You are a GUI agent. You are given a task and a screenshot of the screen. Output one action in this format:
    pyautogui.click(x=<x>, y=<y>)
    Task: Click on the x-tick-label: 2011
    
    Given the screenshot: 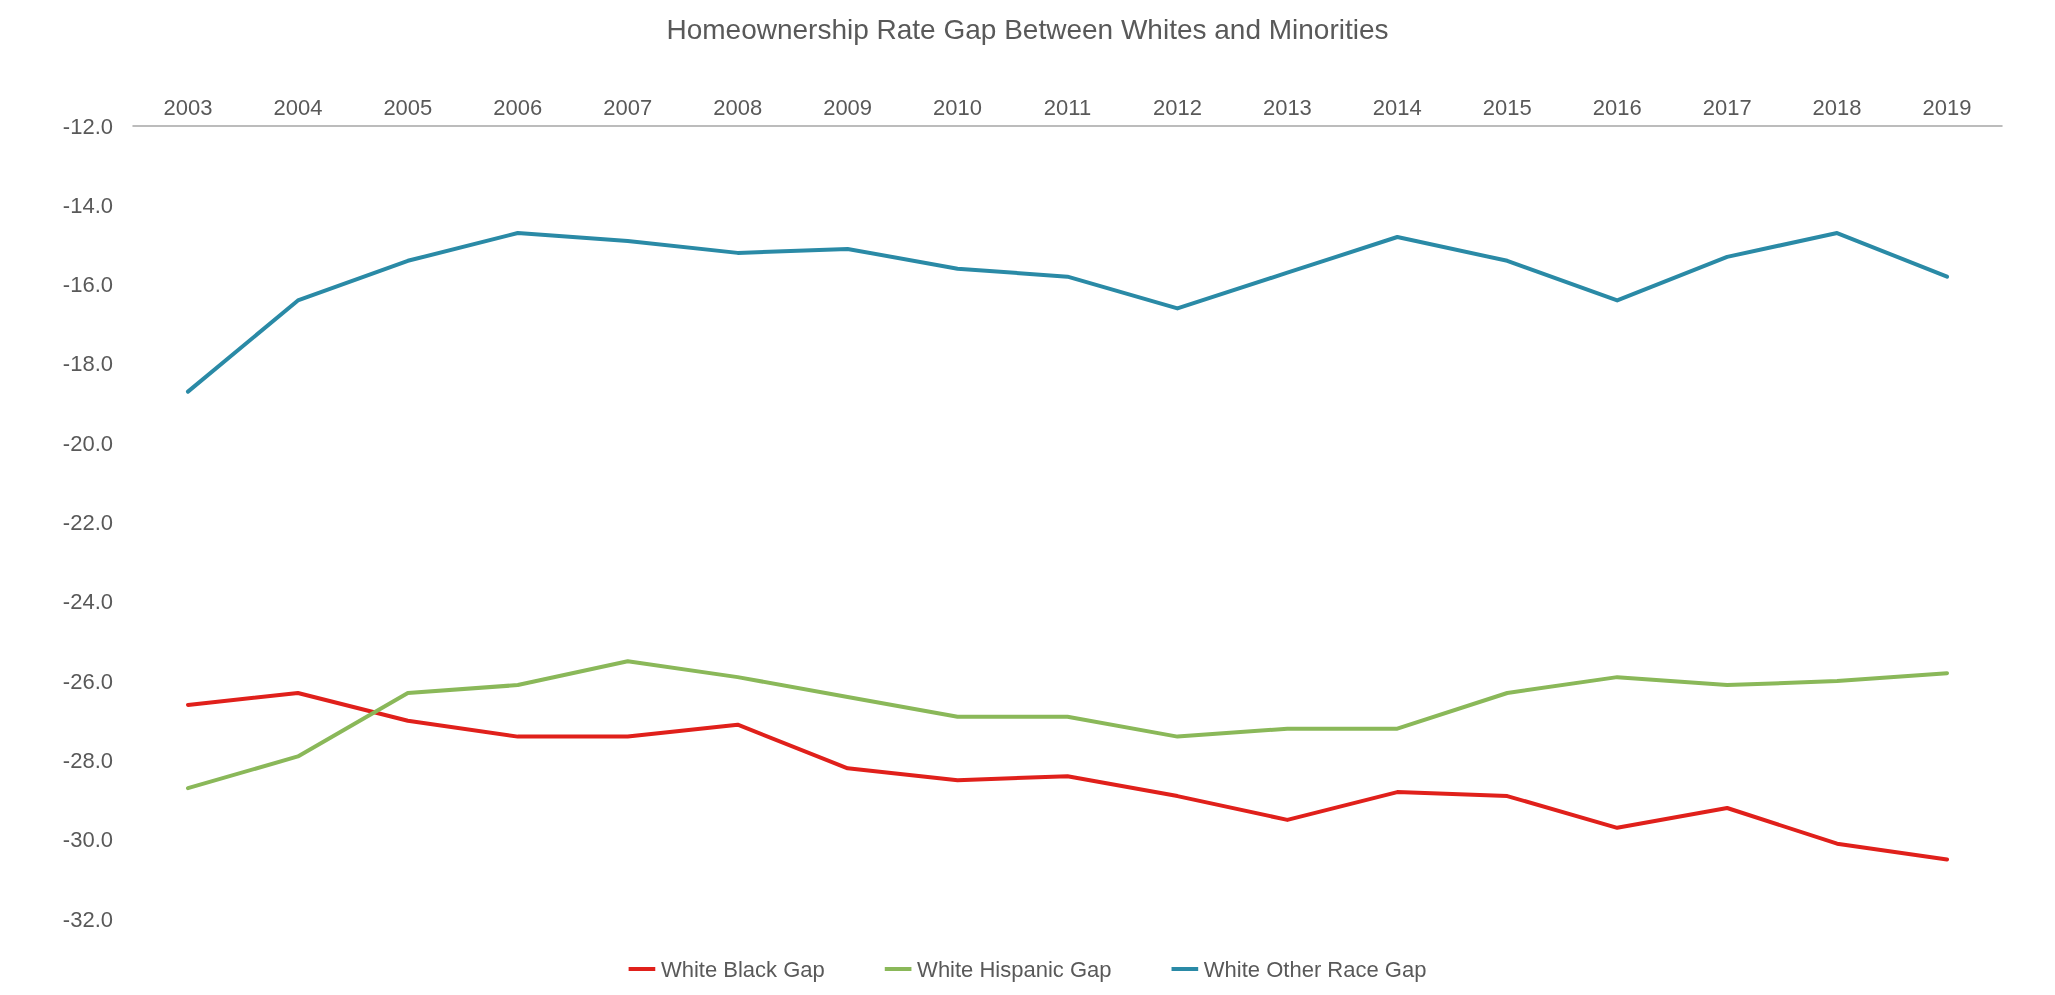 What is the action you would take?
    pyautogui.click(x=1067, y=107)
    